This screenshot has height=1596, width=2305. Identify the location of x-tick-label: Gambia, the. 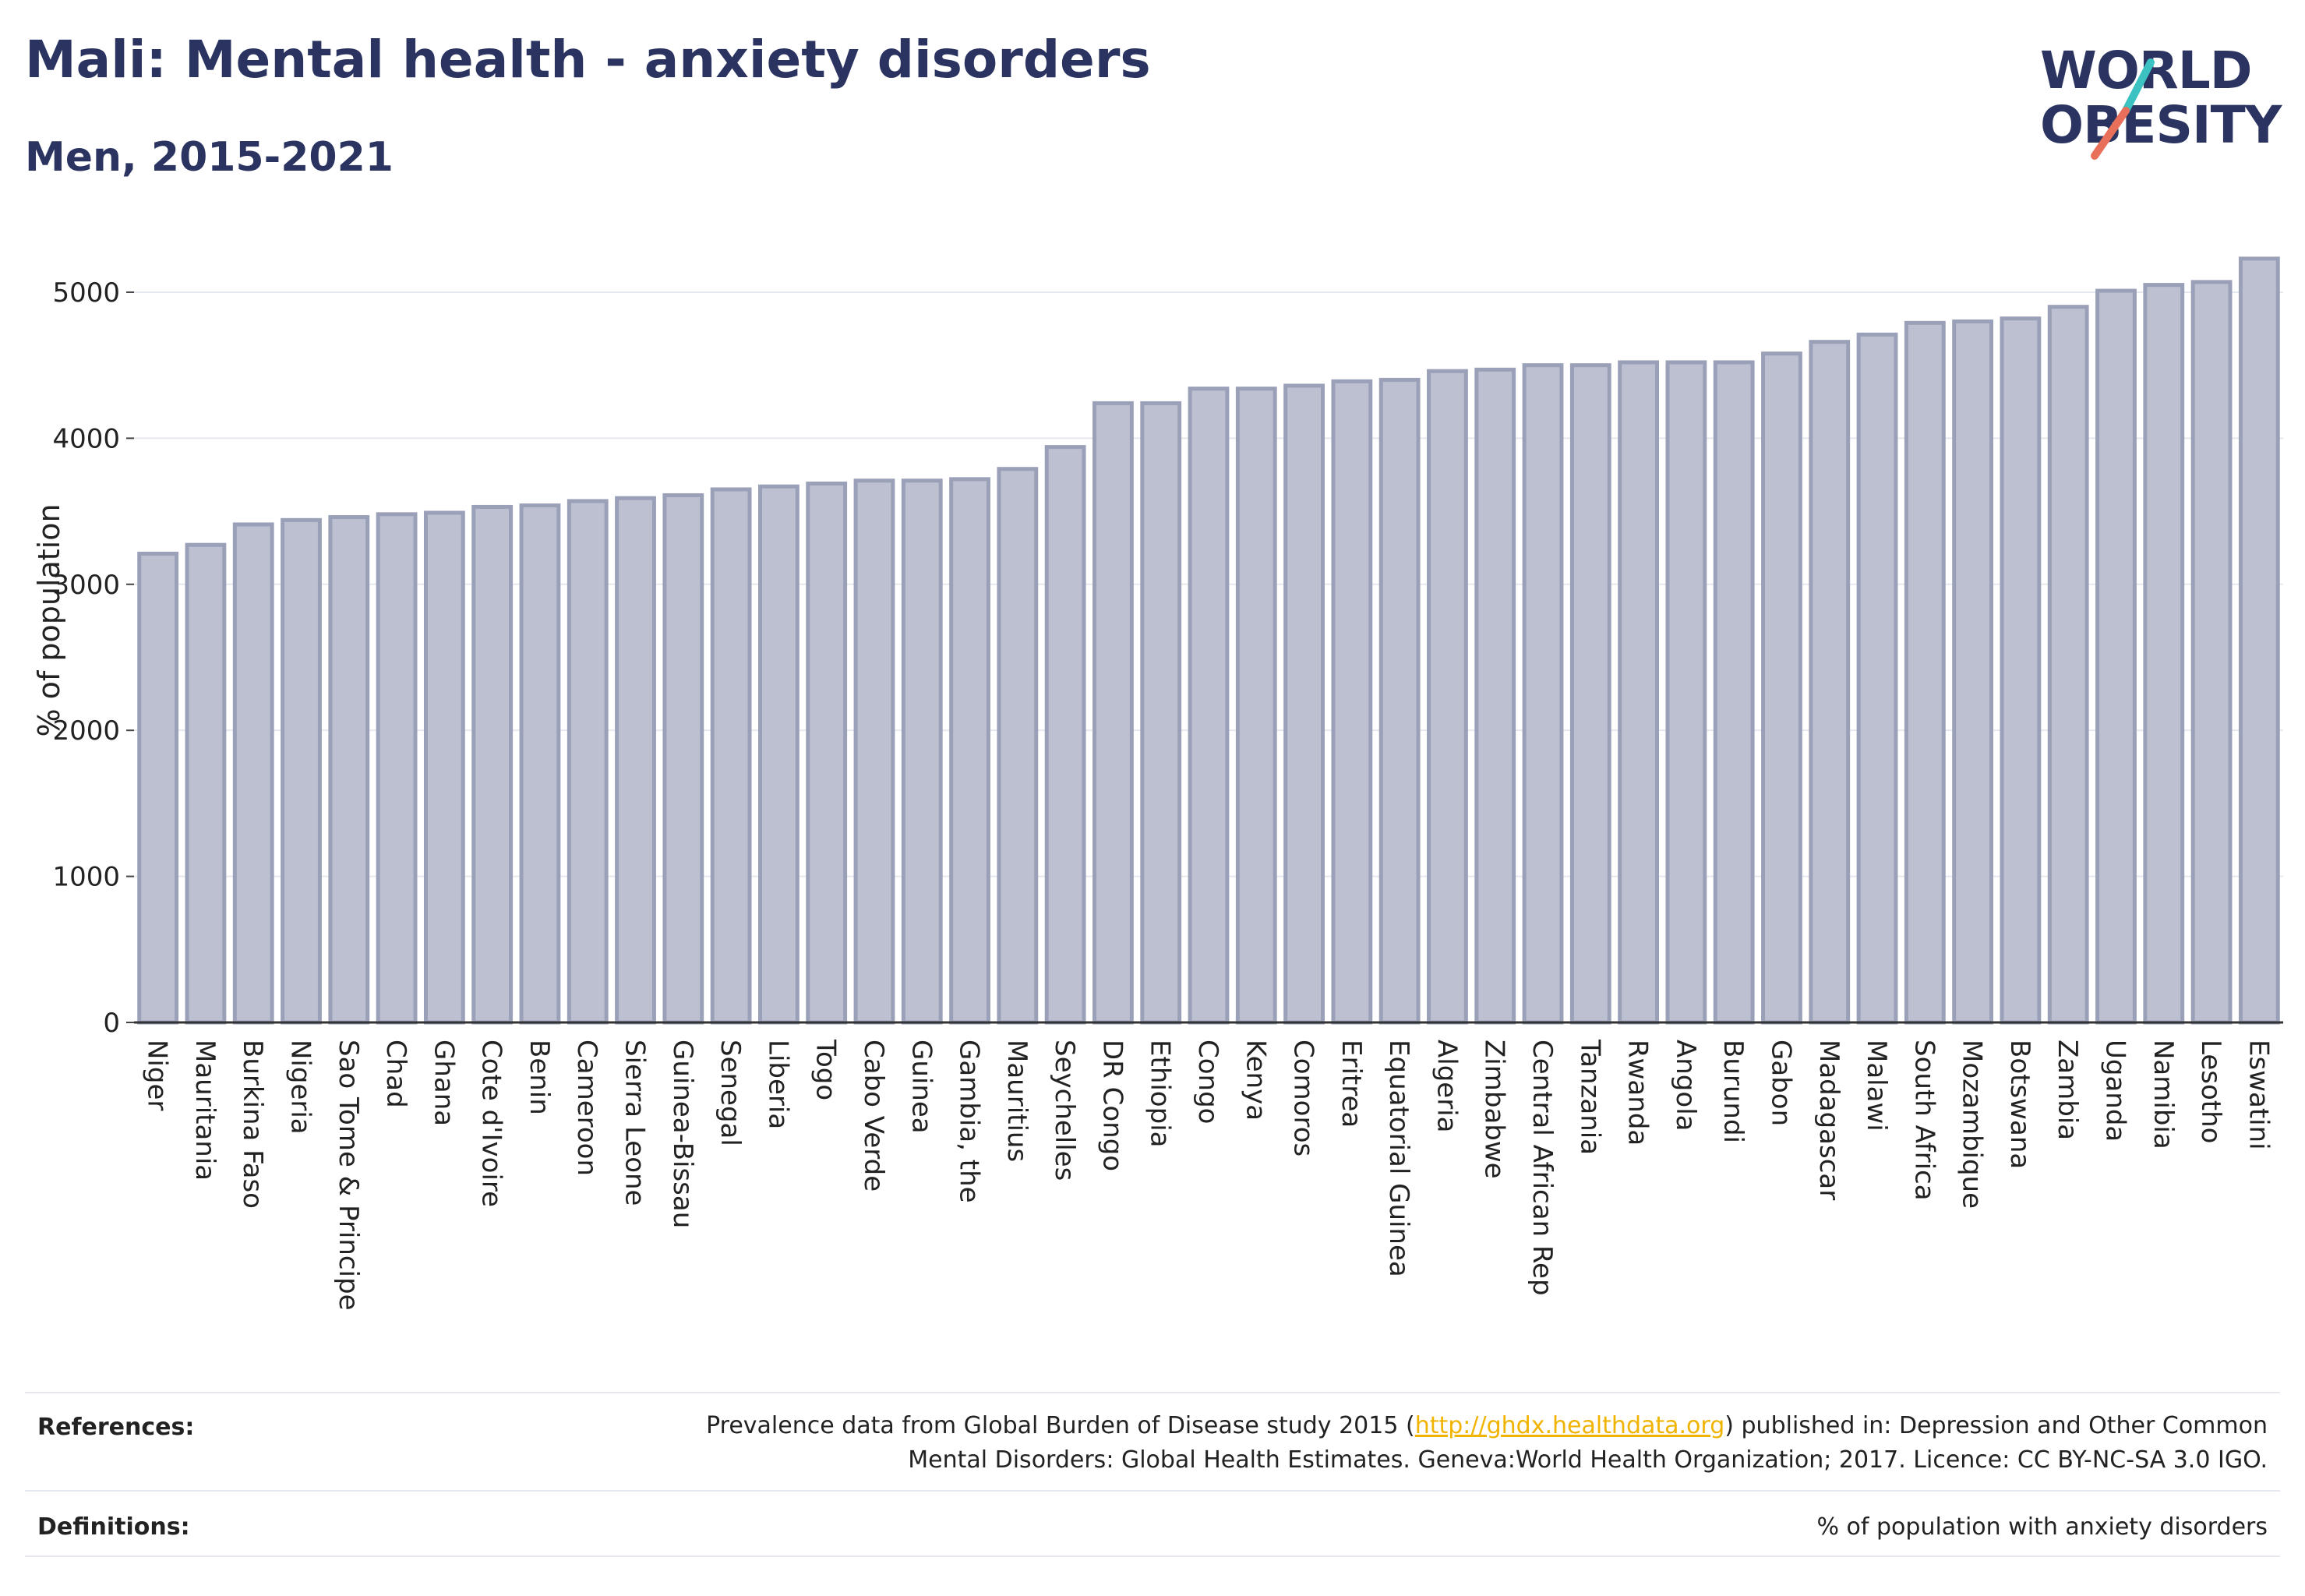
(969, 1121).